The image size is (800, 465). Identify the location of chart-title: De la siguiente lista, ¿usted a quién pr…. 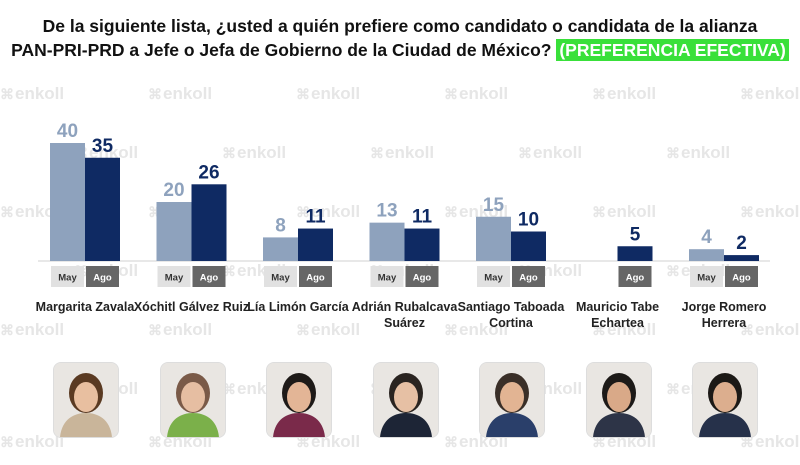
(400, 38).